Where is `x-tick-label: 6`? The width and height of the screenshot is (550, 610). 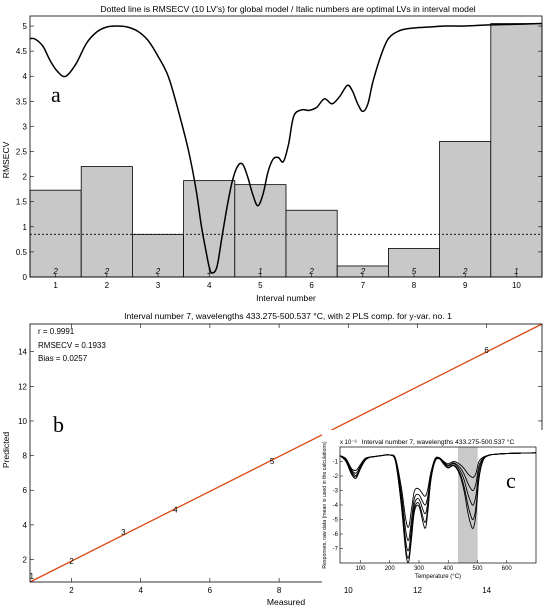 x-tick-label: 6 is located at coordinates (210, 590).